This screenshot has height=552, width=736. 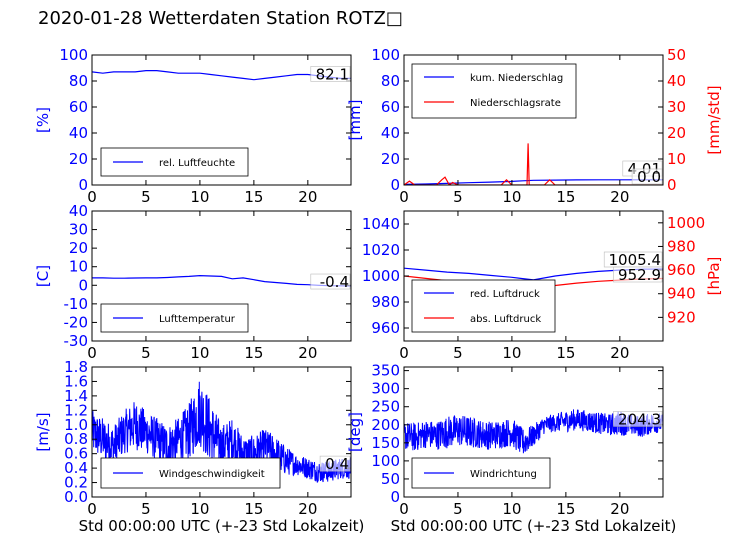 I want to click on y-axis-label: [mm], so click(x=355, y=120).